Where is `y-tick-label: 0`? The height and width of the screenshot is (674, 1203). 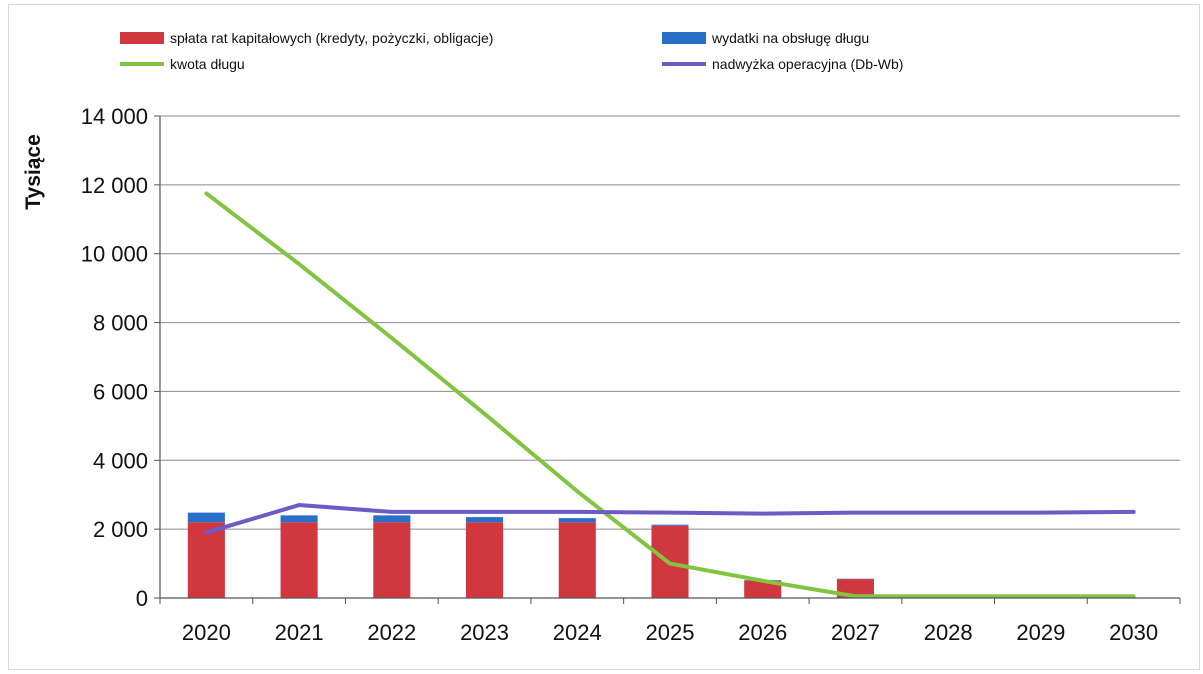 y-tick-label: 0 is located at coordinates (142, 598).